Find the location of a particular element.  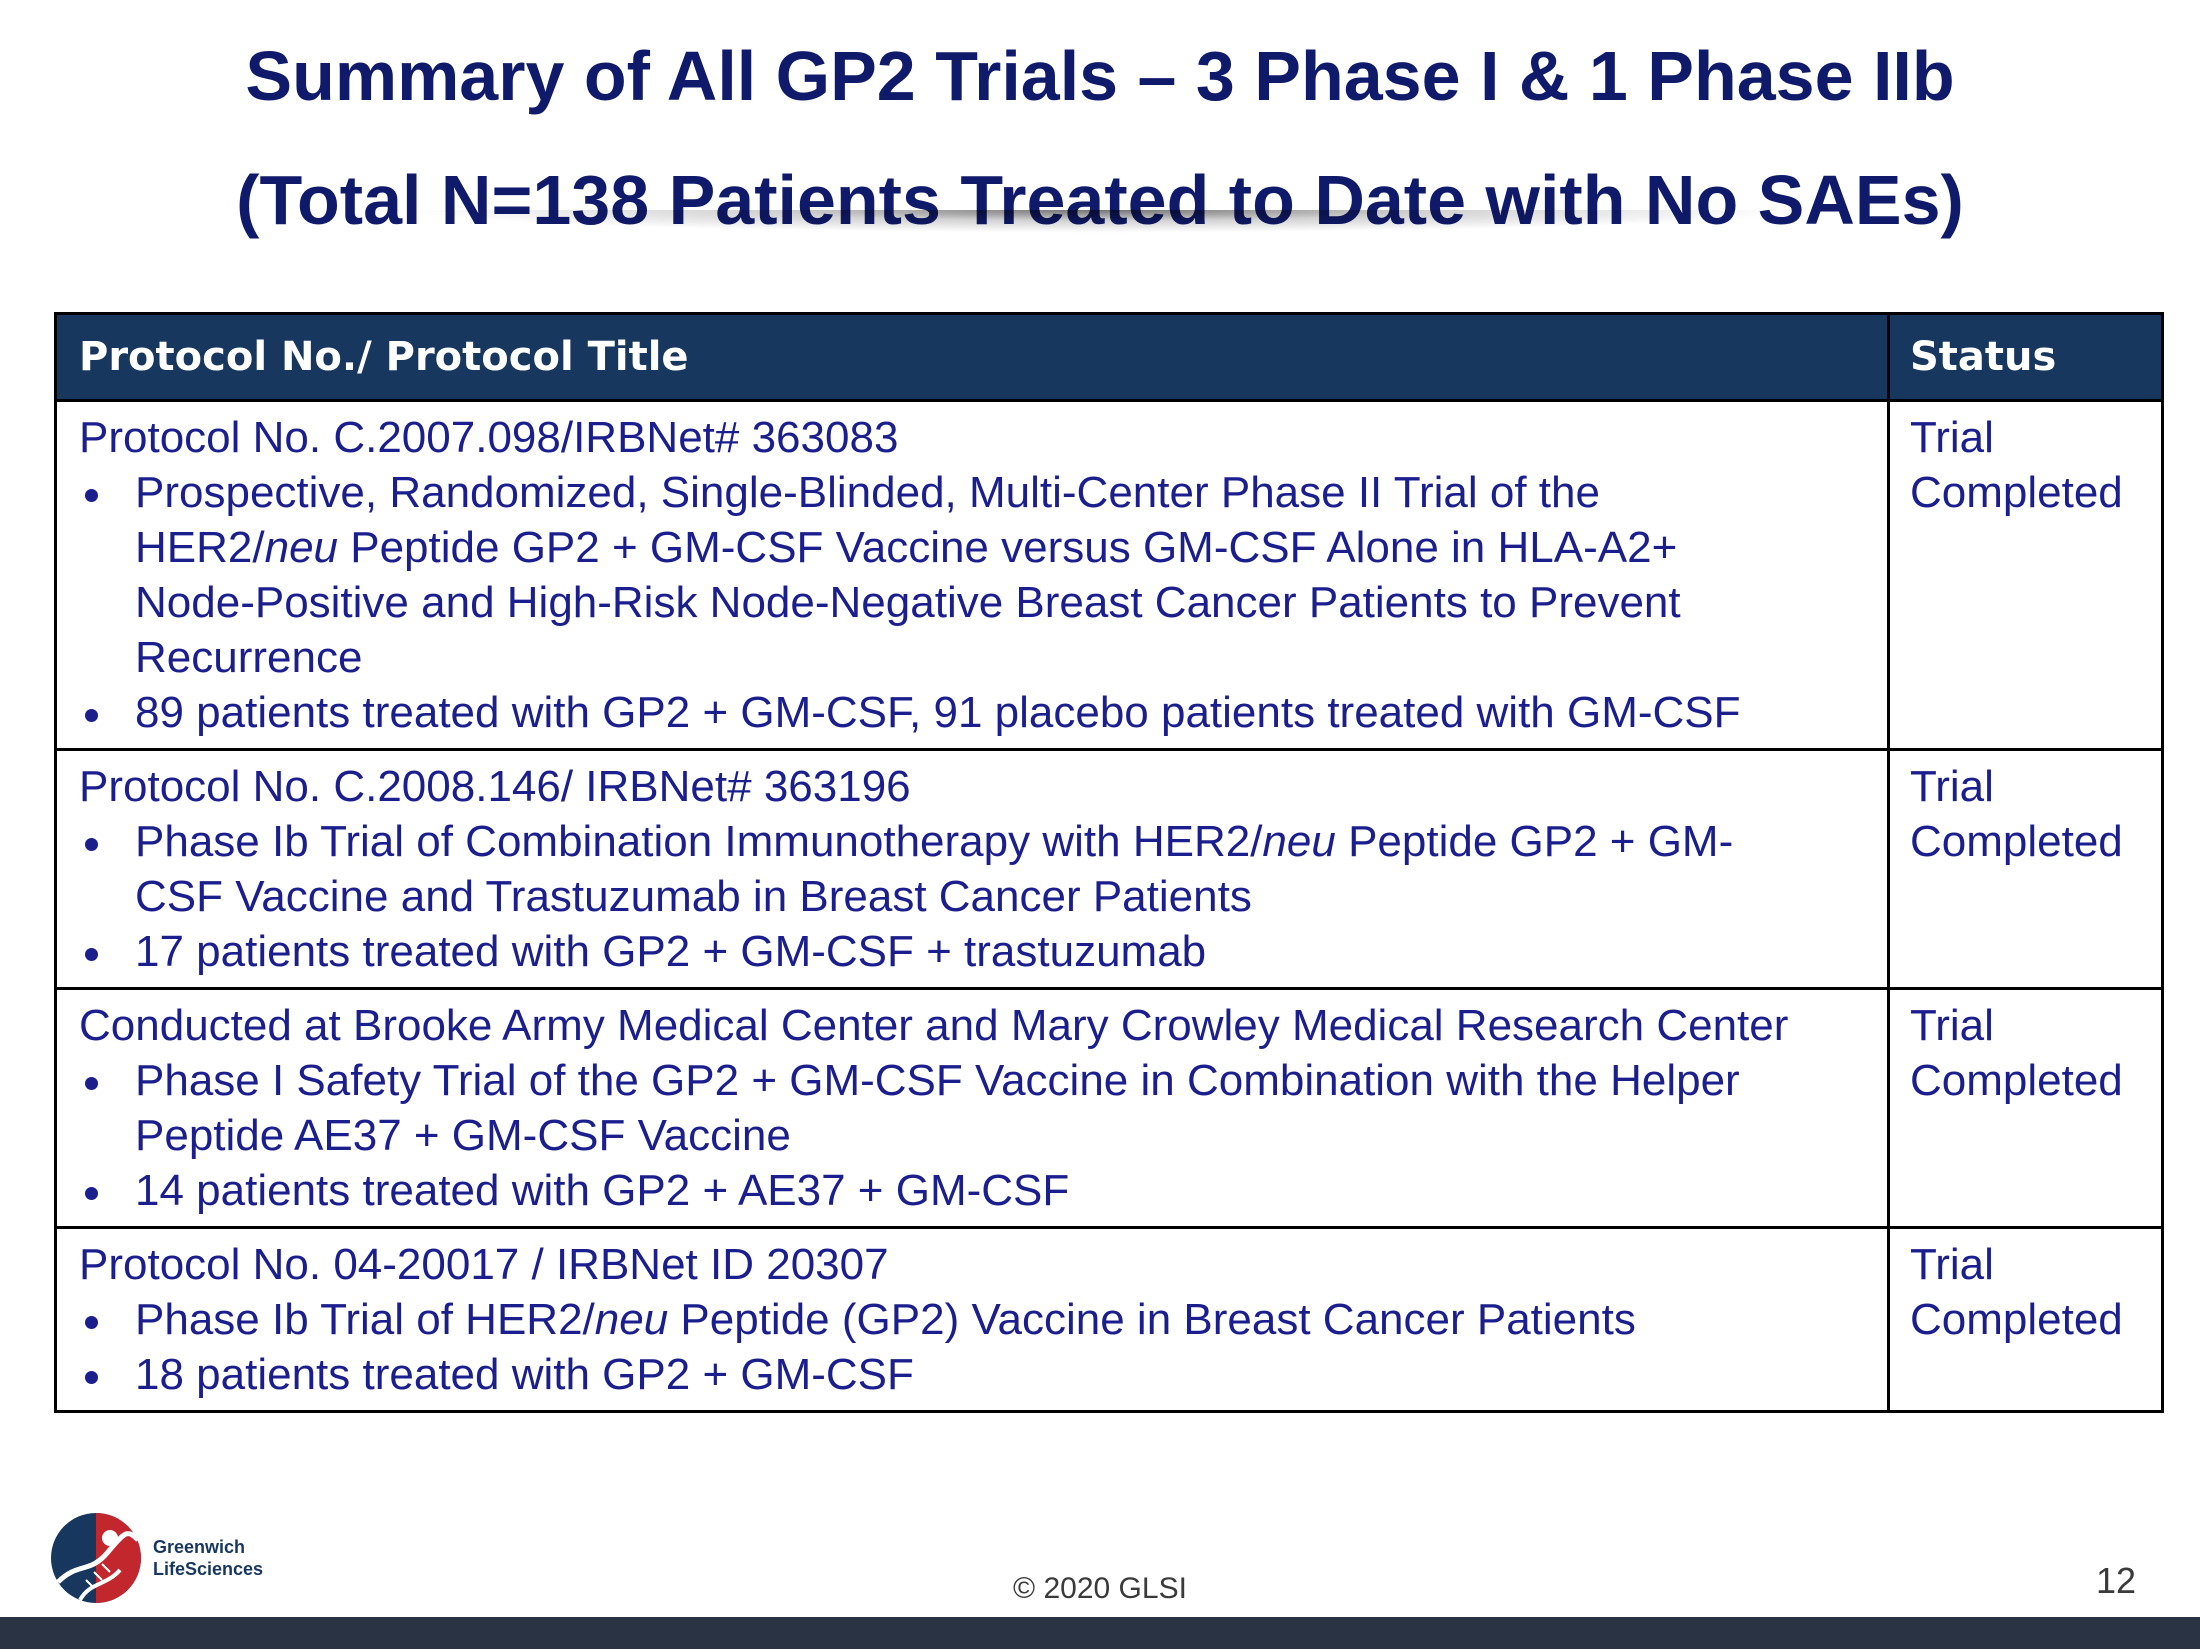

table-header: Protocol No./ Protocol Title Status is located at coordinates (1109, 358).